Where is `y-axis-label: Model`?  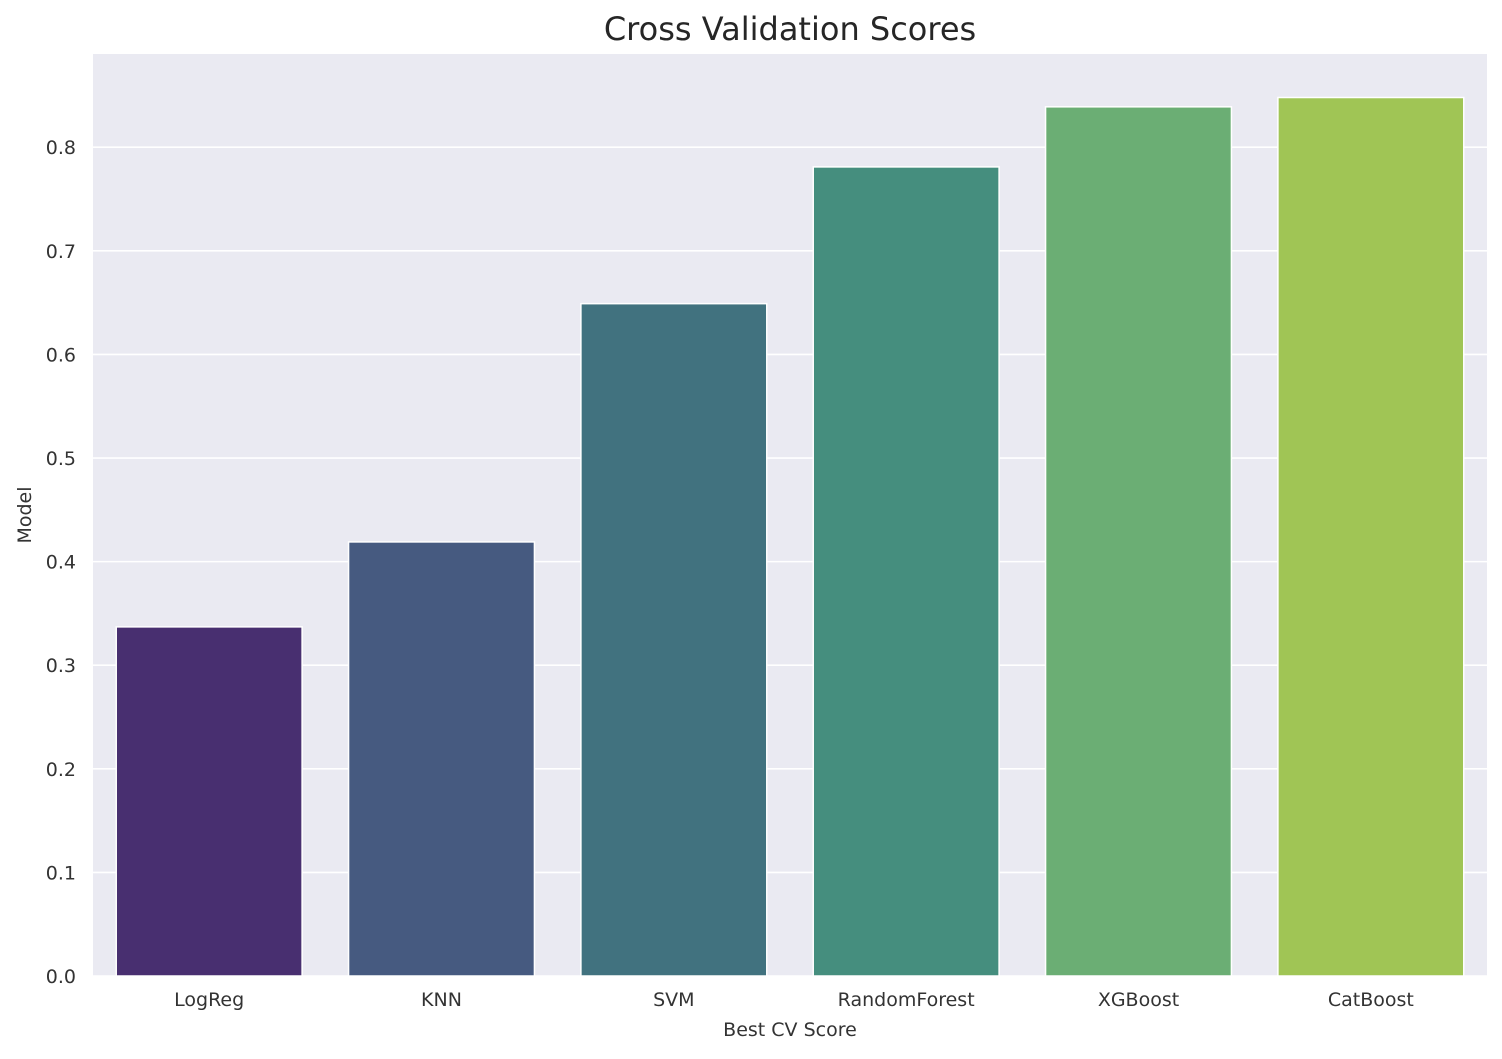 y-axis-label: Model is located at coordinates (25, 514).